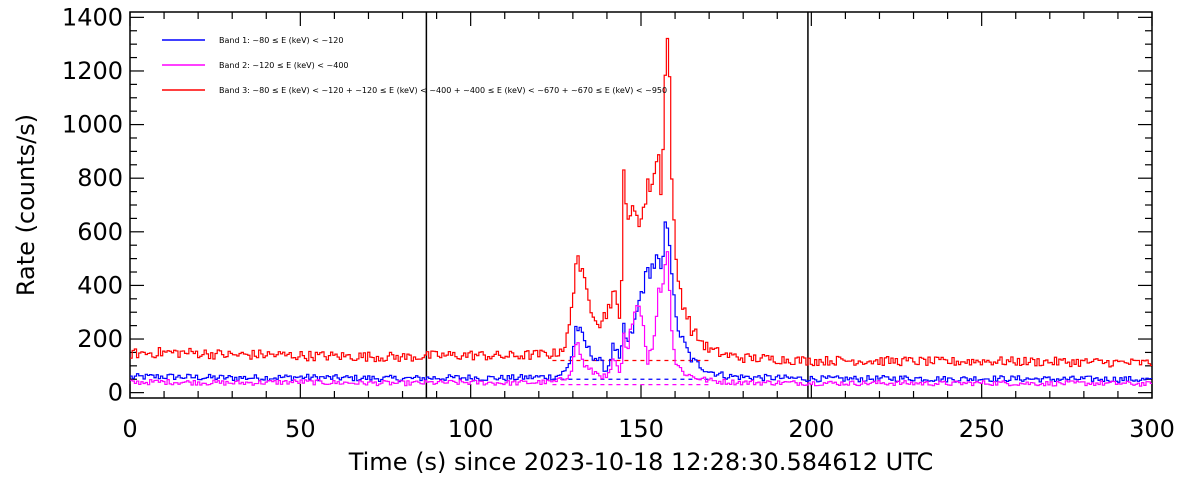 This screenshot has width=1182, height=480. What do you see at coordinates (92, 17) in the screenshot?
I see `y-tick-label: 1400` at bounding box center [92, 17].